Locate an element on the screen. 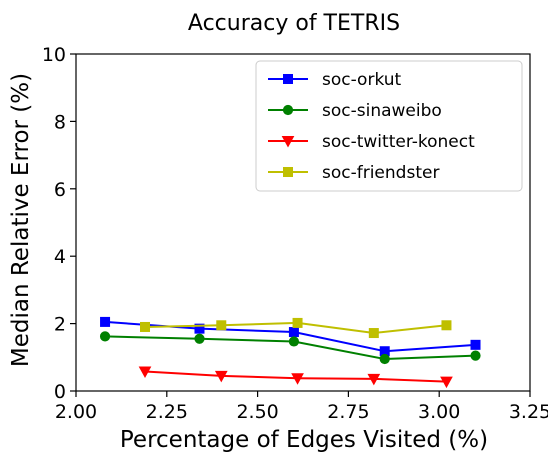 The width and height of the screenshot is (548, 462). x-tick-label: 2.50 is located at coordinates (257, 412).